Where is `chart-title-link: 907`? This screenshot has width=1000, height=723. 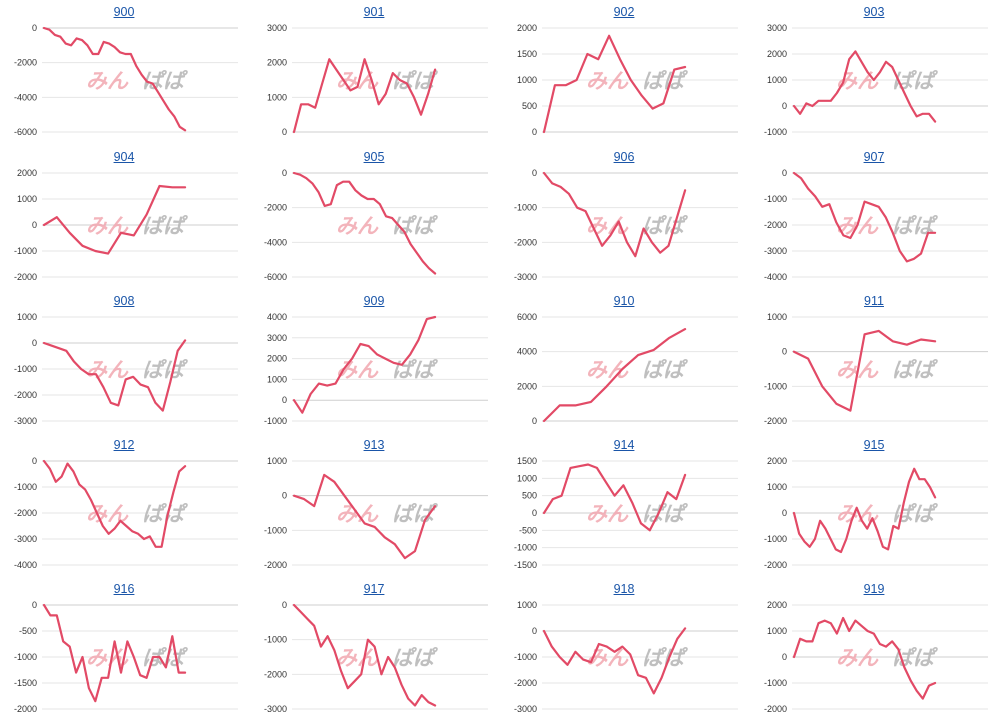 chart-title-link: 907 is located at coordinates (874, 157).